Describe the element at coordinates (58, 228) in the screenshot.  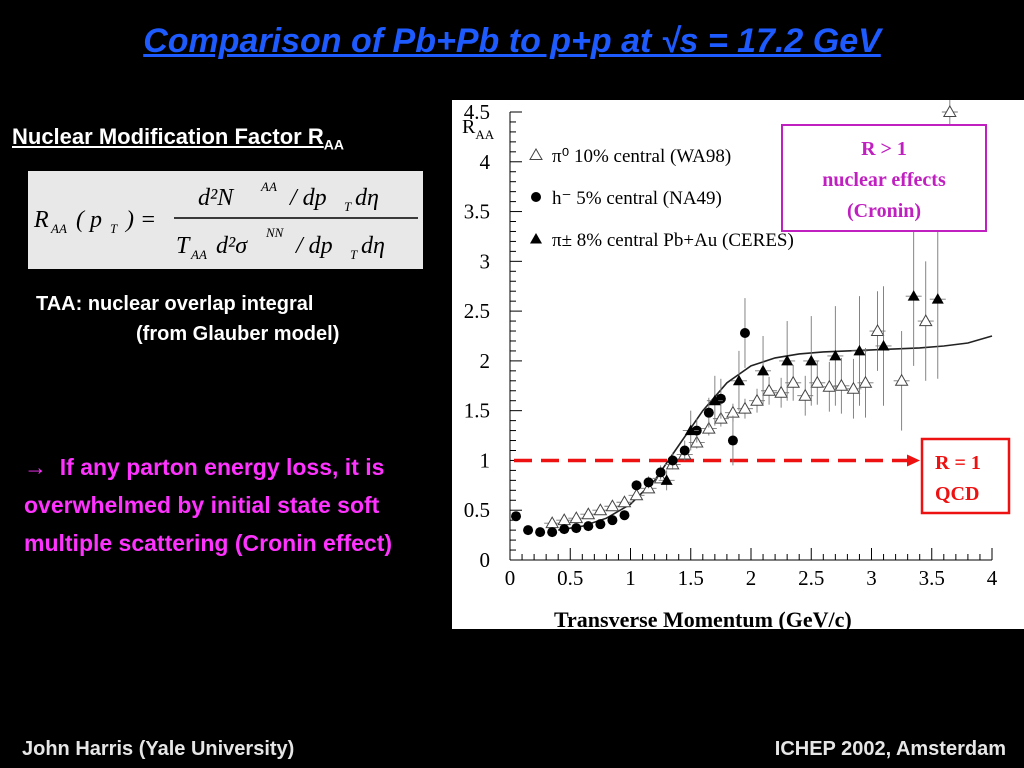
I see `formula-lhs-sub: AA` at that location.